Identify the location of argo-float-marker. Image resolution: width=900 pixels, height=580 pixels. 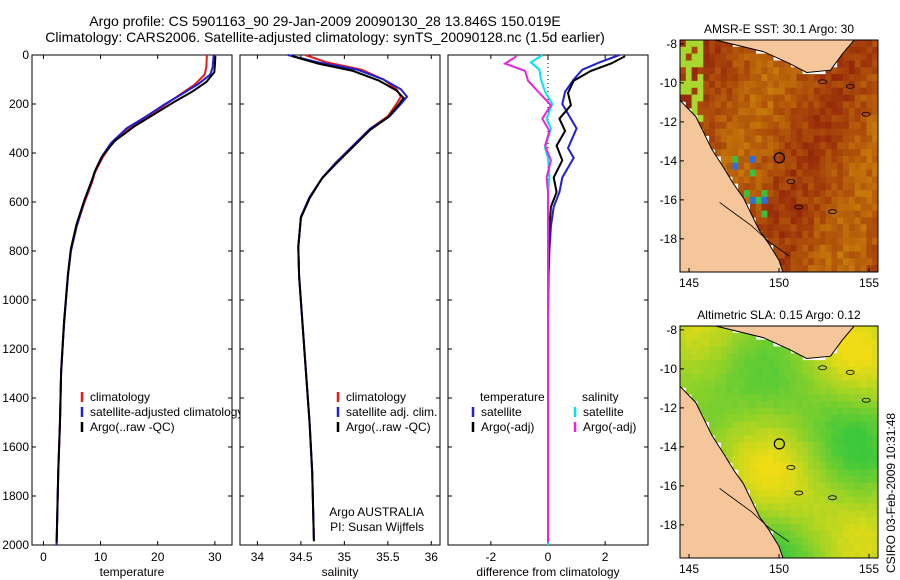
(779, 158).